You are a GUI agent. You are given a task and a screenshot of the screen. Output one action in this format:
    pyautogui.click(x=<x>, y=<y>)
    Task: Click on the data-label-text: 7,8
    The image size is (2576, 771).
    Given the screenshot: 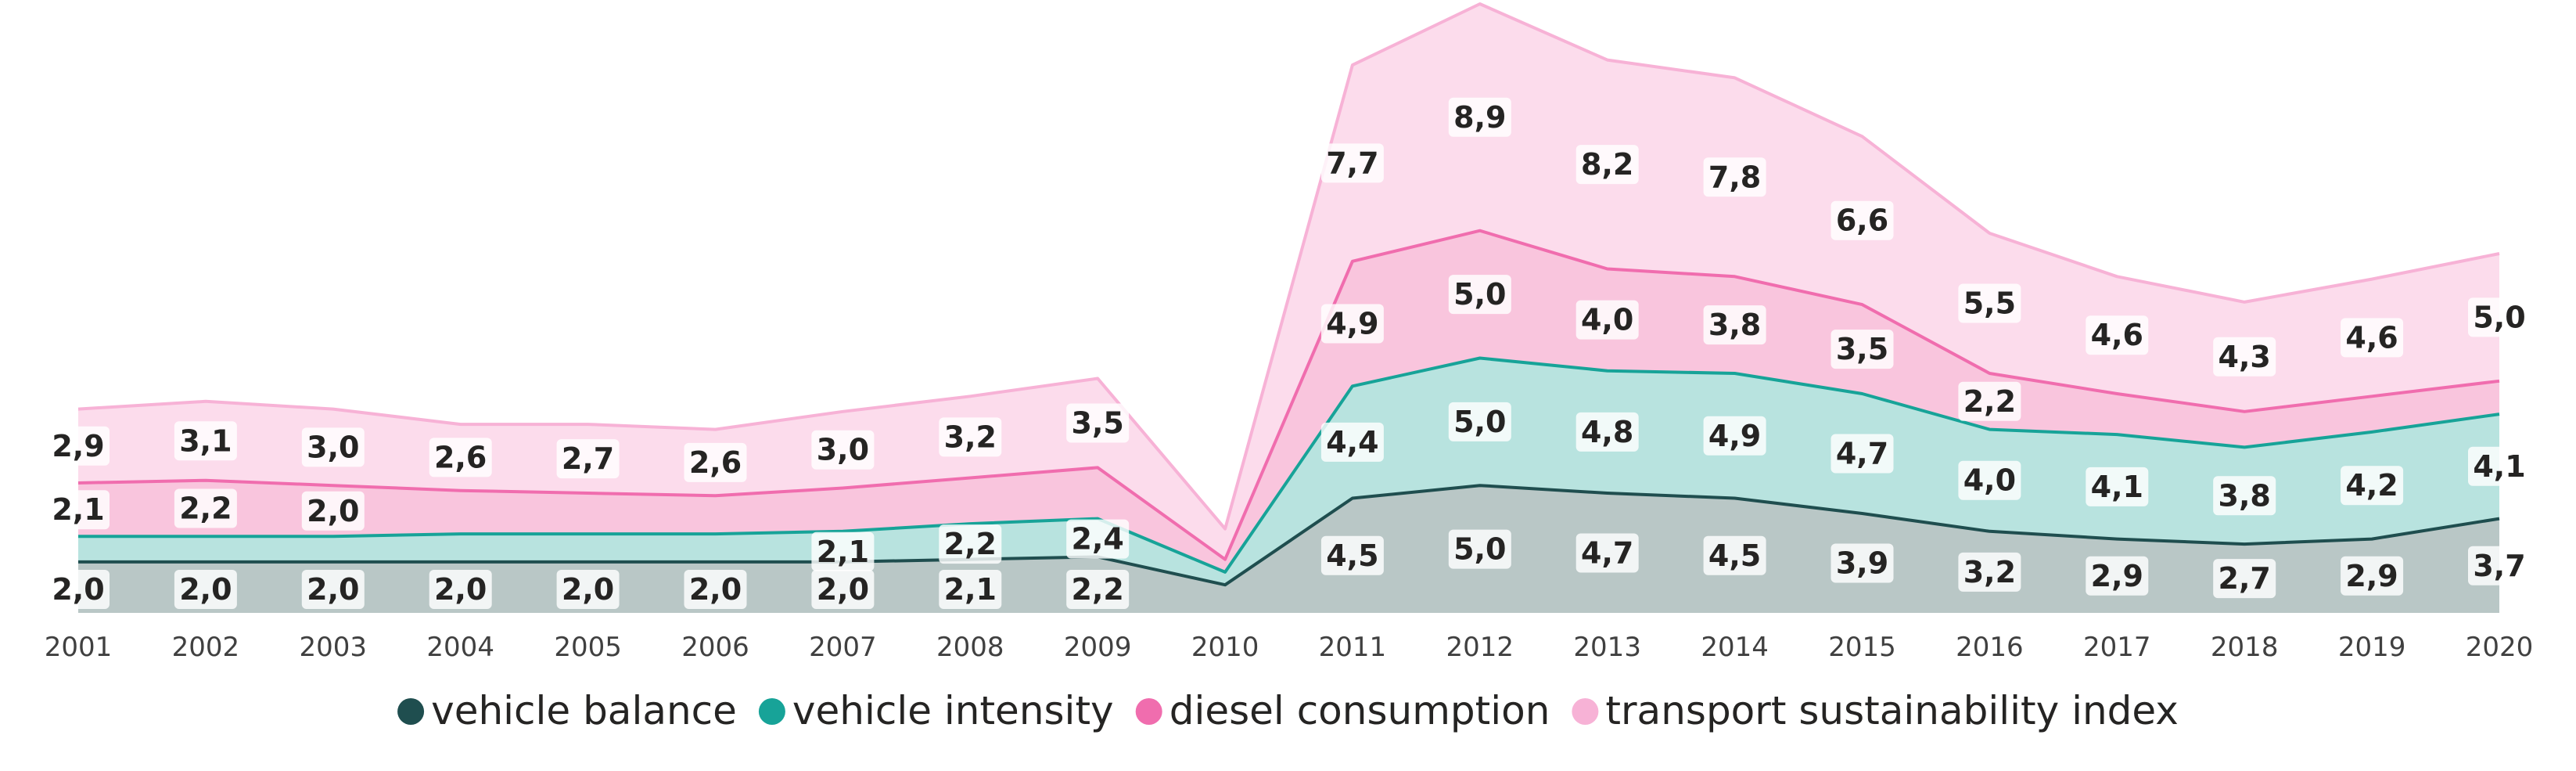 What is the action you would take?
    pyautogui.click(x=1735, y=177)
    